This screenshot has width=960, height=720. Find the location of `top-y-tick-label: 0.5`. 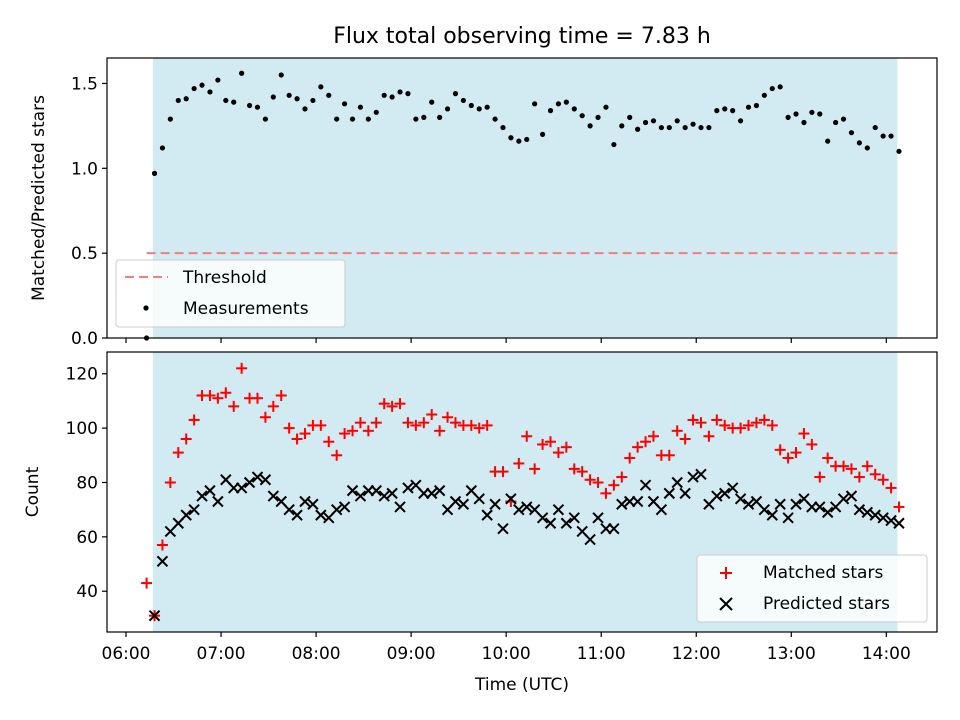

top-y-tick-label: 0.5 is located at coordinates (84, 254).